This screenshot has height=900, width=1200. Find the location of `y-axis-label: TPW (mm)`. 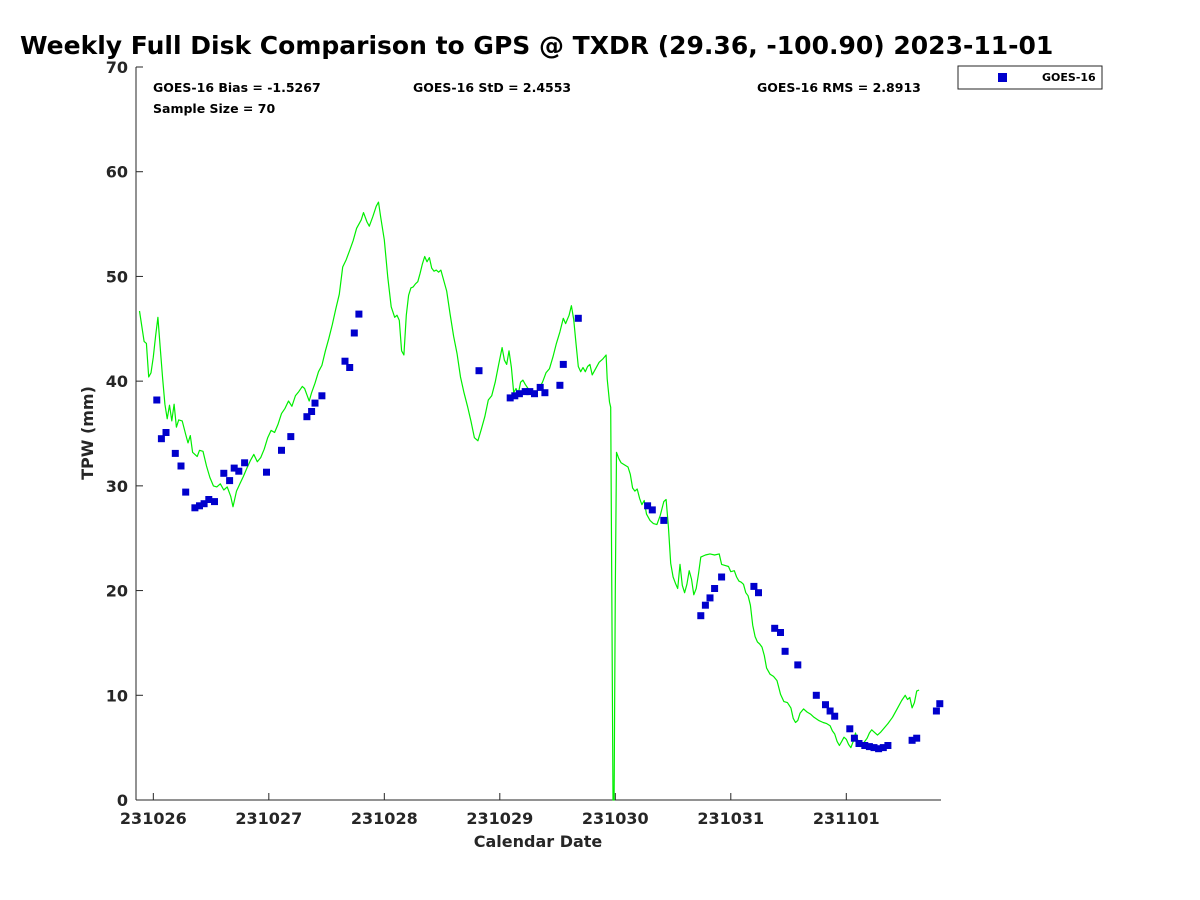

y-axis-label: TPW (mm) is located at coordinates (87, 433).